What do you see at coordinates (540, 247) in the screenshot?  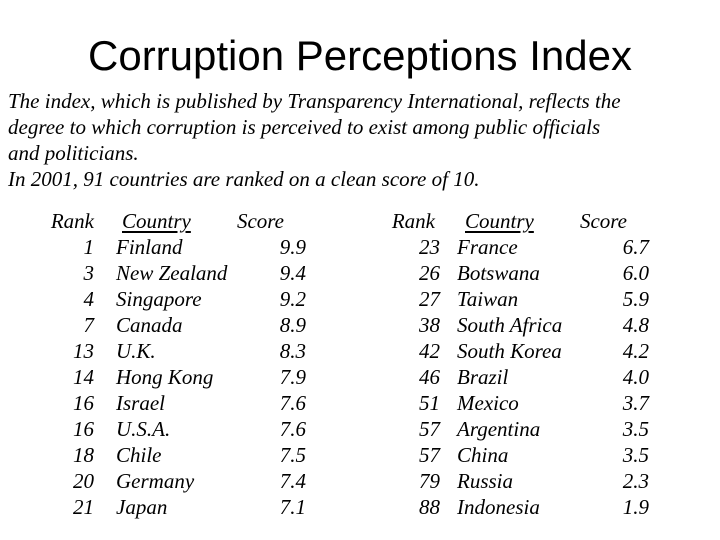 I see `table-row: 23 France 6.7` at bounding box center [540, 247].